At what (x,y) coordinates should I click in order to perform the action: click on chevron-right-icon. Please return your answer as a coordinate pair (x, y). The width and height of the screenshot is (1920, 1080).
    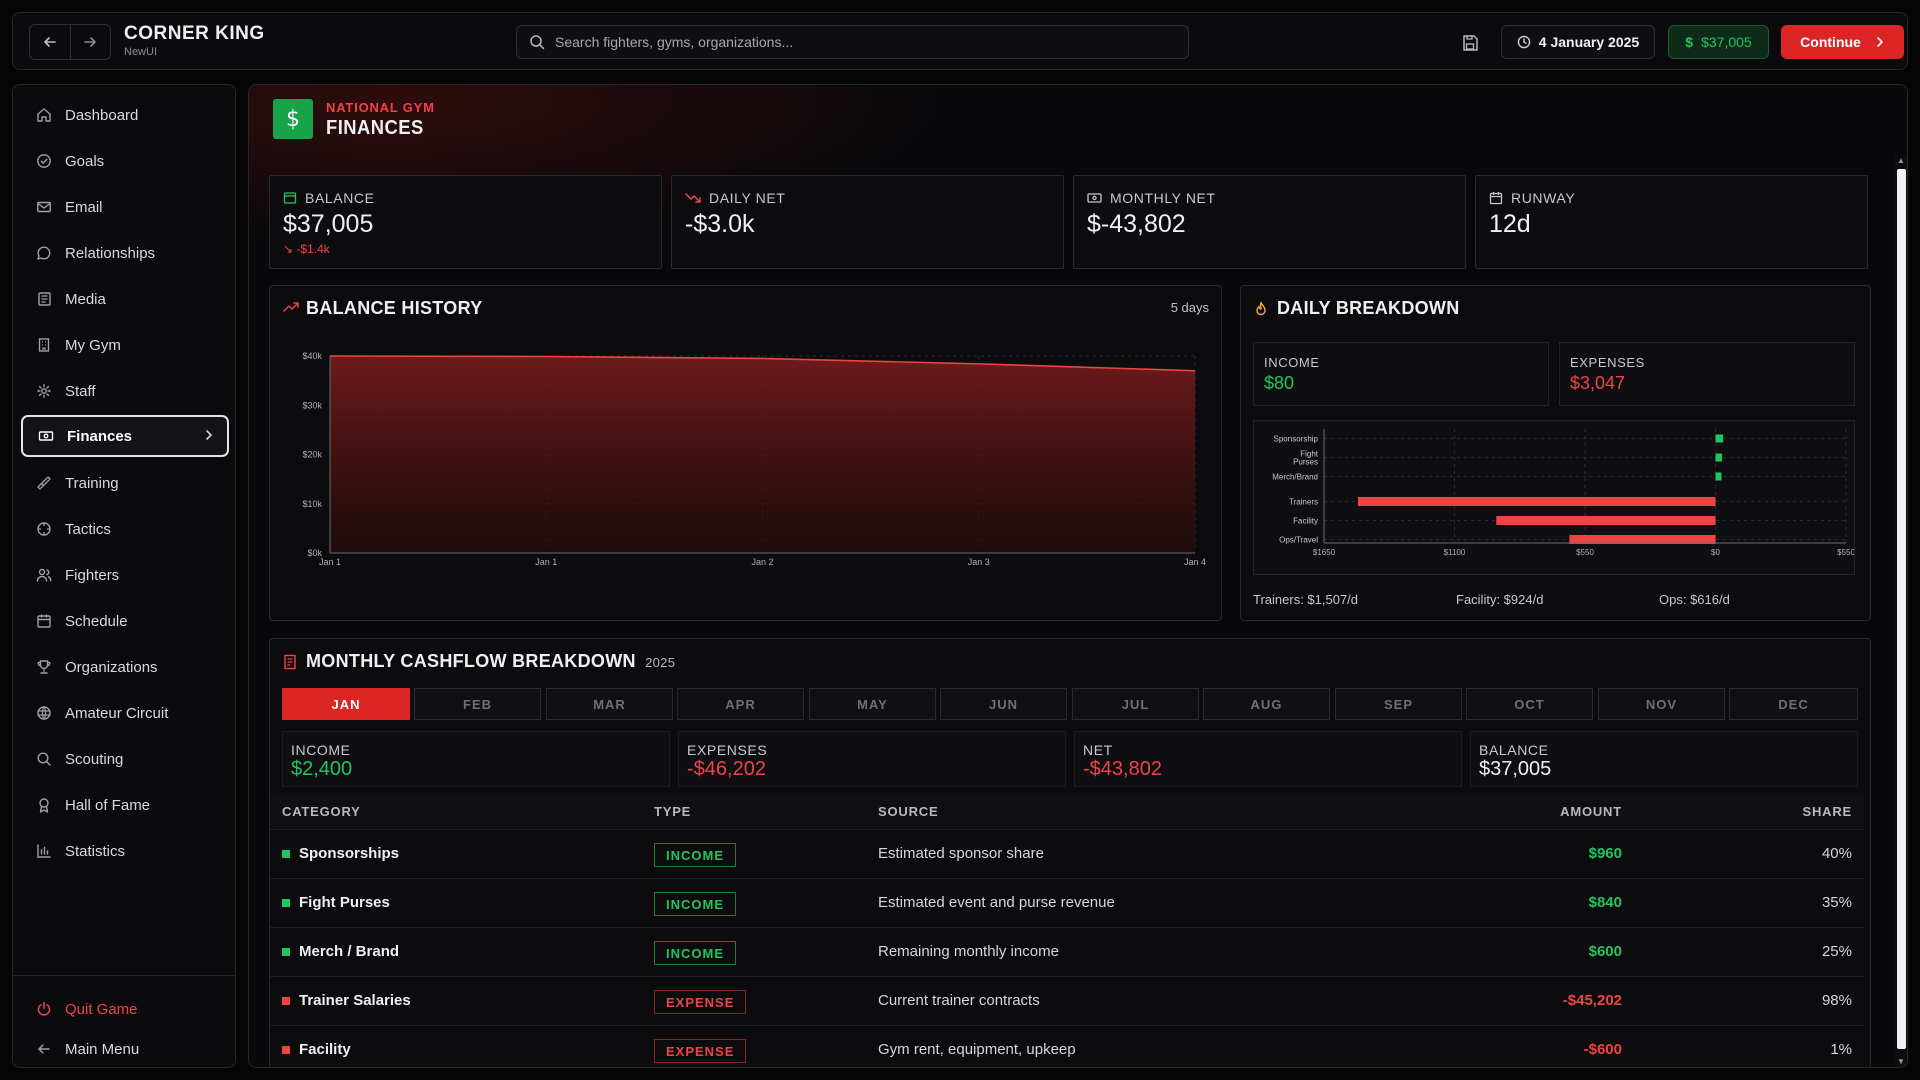
    Looking at the image, I should click on (209, 436).